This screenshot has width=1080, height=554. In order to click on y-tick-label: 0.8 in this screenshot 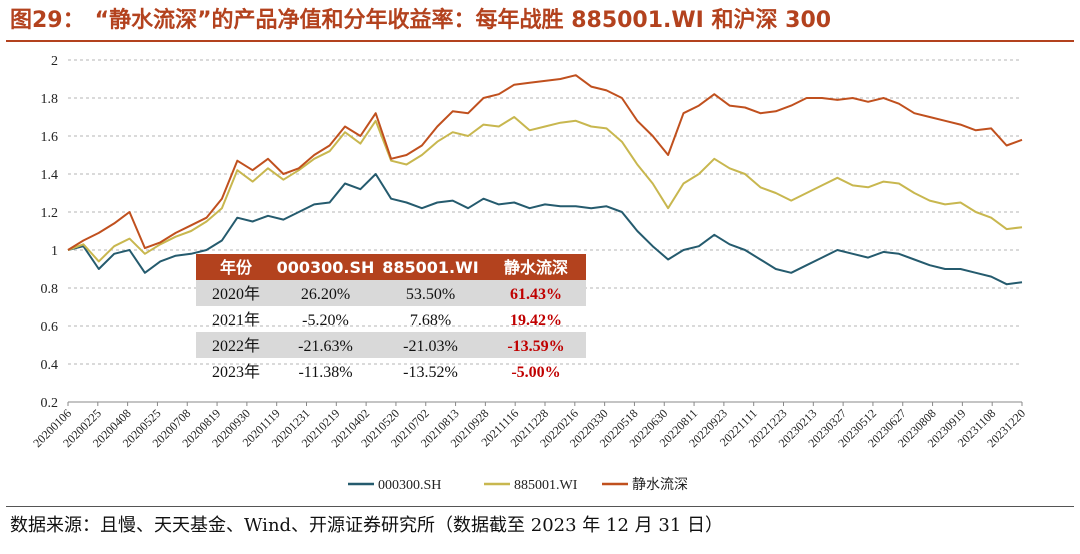, I will do `click(50, 289)`.